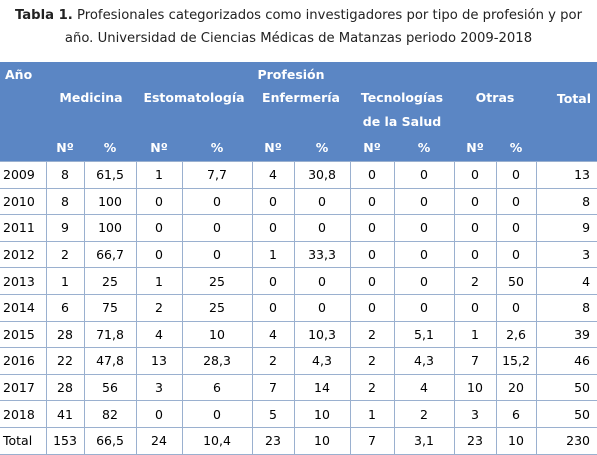  Describe the element at coordinates (322, 361) in the screenshot. I see `table-cell: 4,3` at that location.